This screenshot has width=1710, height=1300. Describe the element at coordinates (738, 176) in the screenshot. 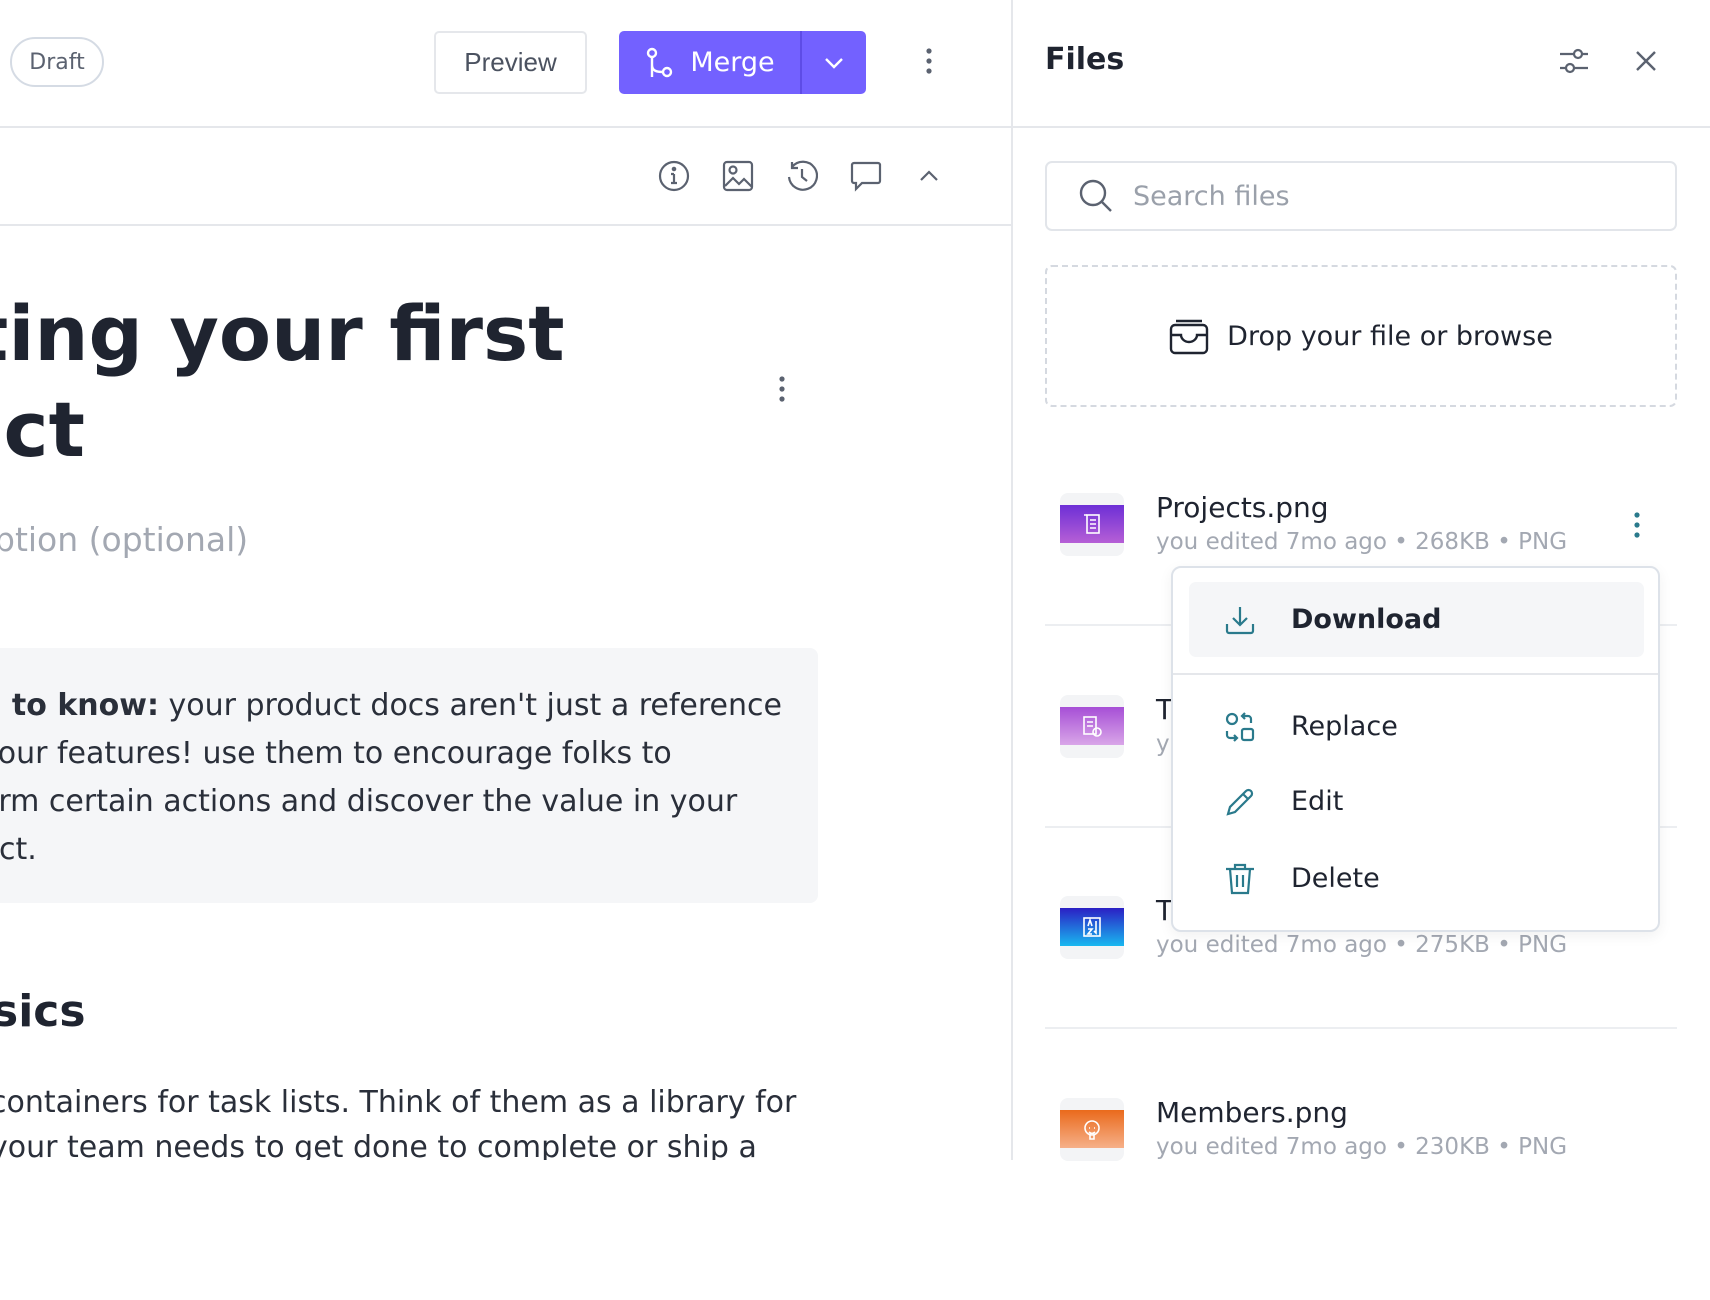

I see `image-icon` at that location.